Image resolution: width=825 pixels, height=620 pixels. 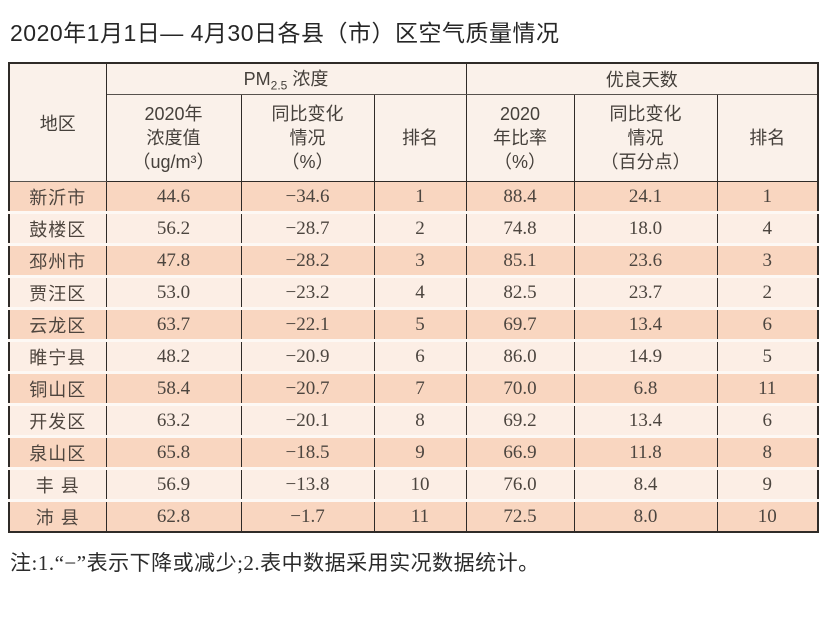 What do you see at coordinates (767, 138) in the screenshot?
I see `days-rank-header: 排名` at bounding box center [767, 138].